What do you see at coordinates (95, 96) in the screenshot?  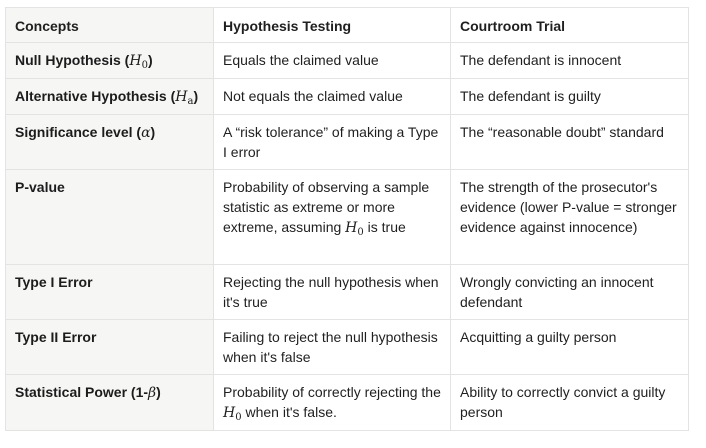 I see `concept-label: Alternative Hypothesis (` at bounding box center [95, 96].